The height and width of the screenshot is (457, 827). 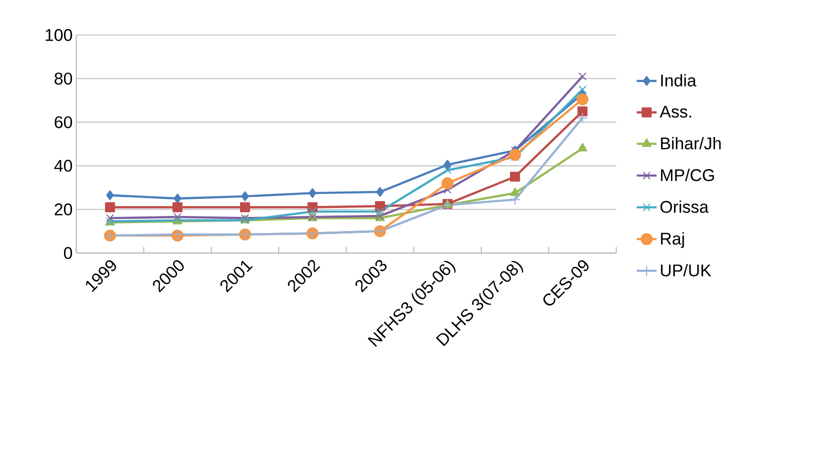 I want to click on y-tick-label: 40, so click(x=63, y=166).